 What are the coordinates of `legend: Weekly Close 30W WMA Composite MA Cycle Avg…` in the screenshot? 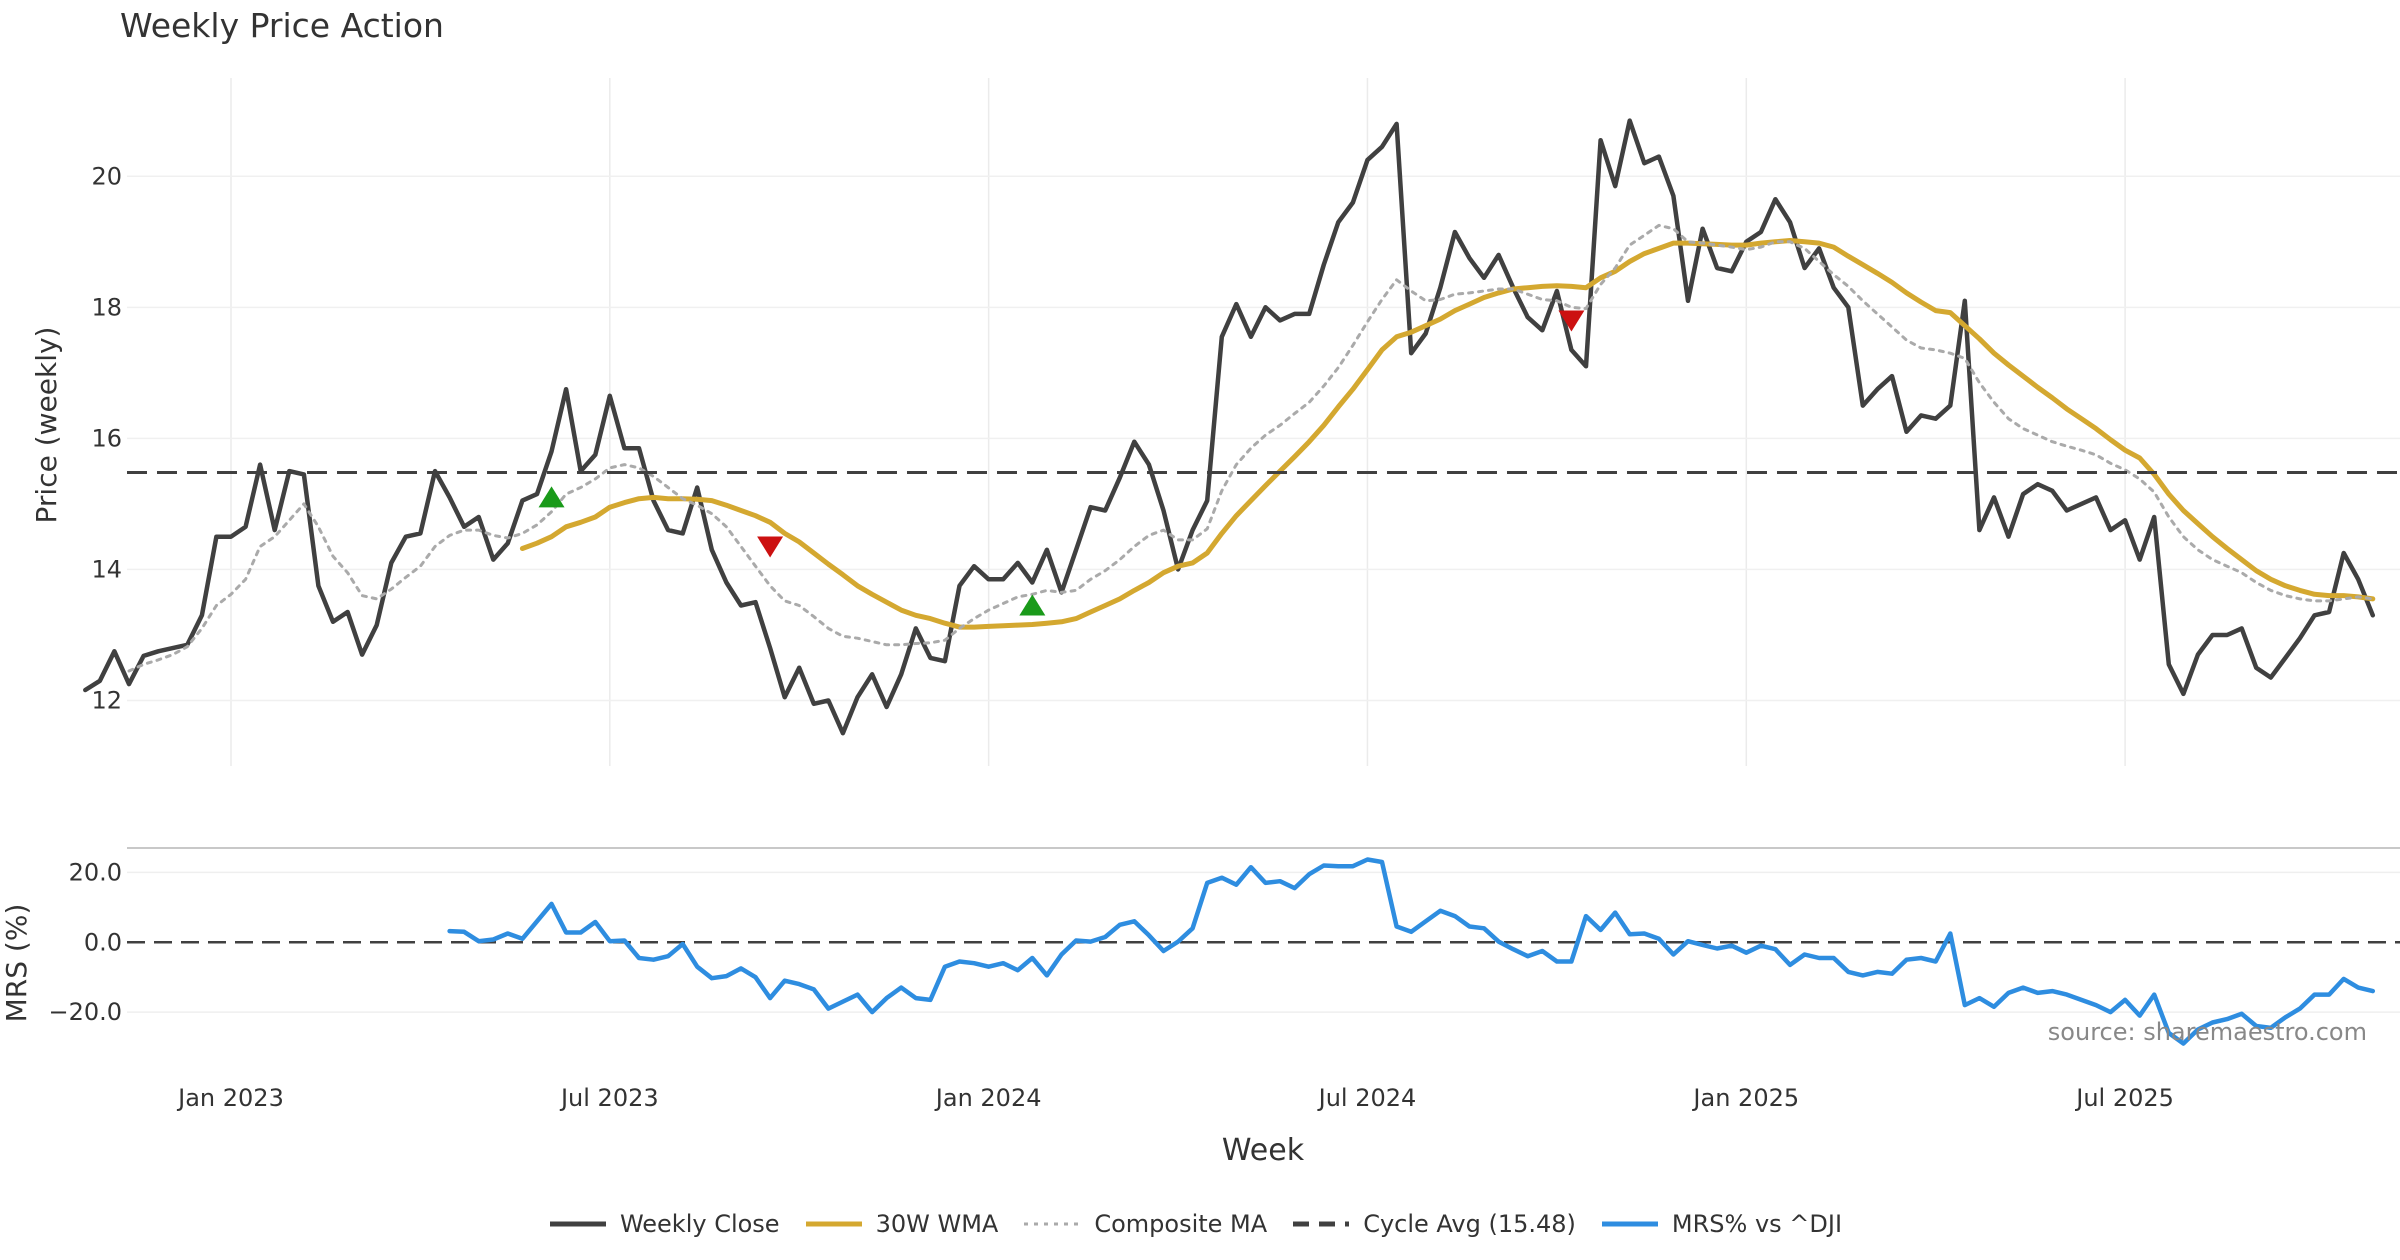 It's located at (1200, 1224).